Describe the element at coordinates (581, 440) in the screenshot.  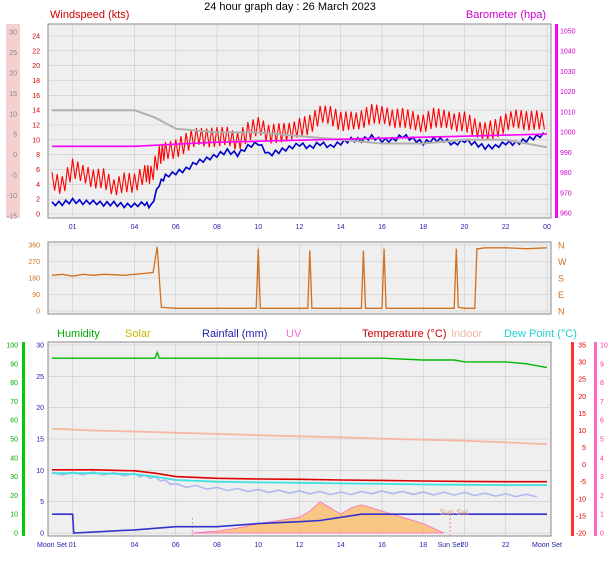
I see `temperature-axis-ticks: -20 -15 -10 -5 0 5 10 15 20 25 30 35` at that location.